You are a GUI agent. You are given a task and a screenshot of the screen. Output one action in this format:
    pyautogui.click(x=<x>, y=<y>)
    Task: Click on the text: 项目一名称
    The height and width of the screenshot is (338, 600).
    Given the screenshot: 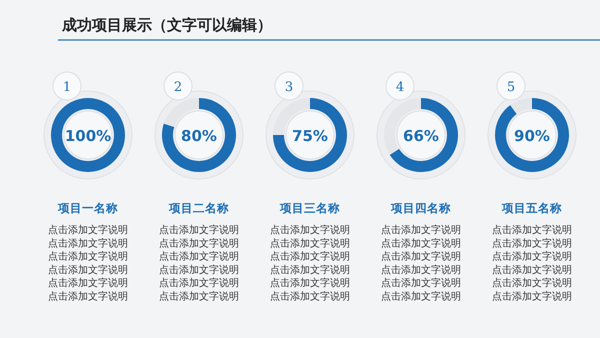 What is the action you would take?
    pyautogui.click(x=87, y=208)
    